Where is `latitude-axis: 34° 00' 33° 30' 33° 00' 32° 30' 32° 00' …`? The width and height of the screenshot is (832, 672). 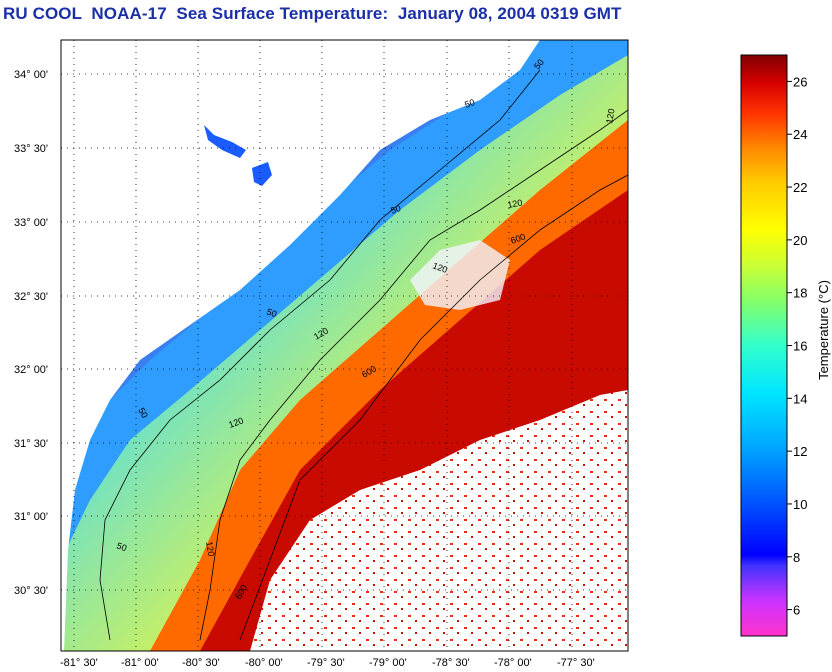
latitude-axis: 34° 00' 33° 30' 33° 00' 32° 30' 32° 00' … is located at coordinates (31, 333).